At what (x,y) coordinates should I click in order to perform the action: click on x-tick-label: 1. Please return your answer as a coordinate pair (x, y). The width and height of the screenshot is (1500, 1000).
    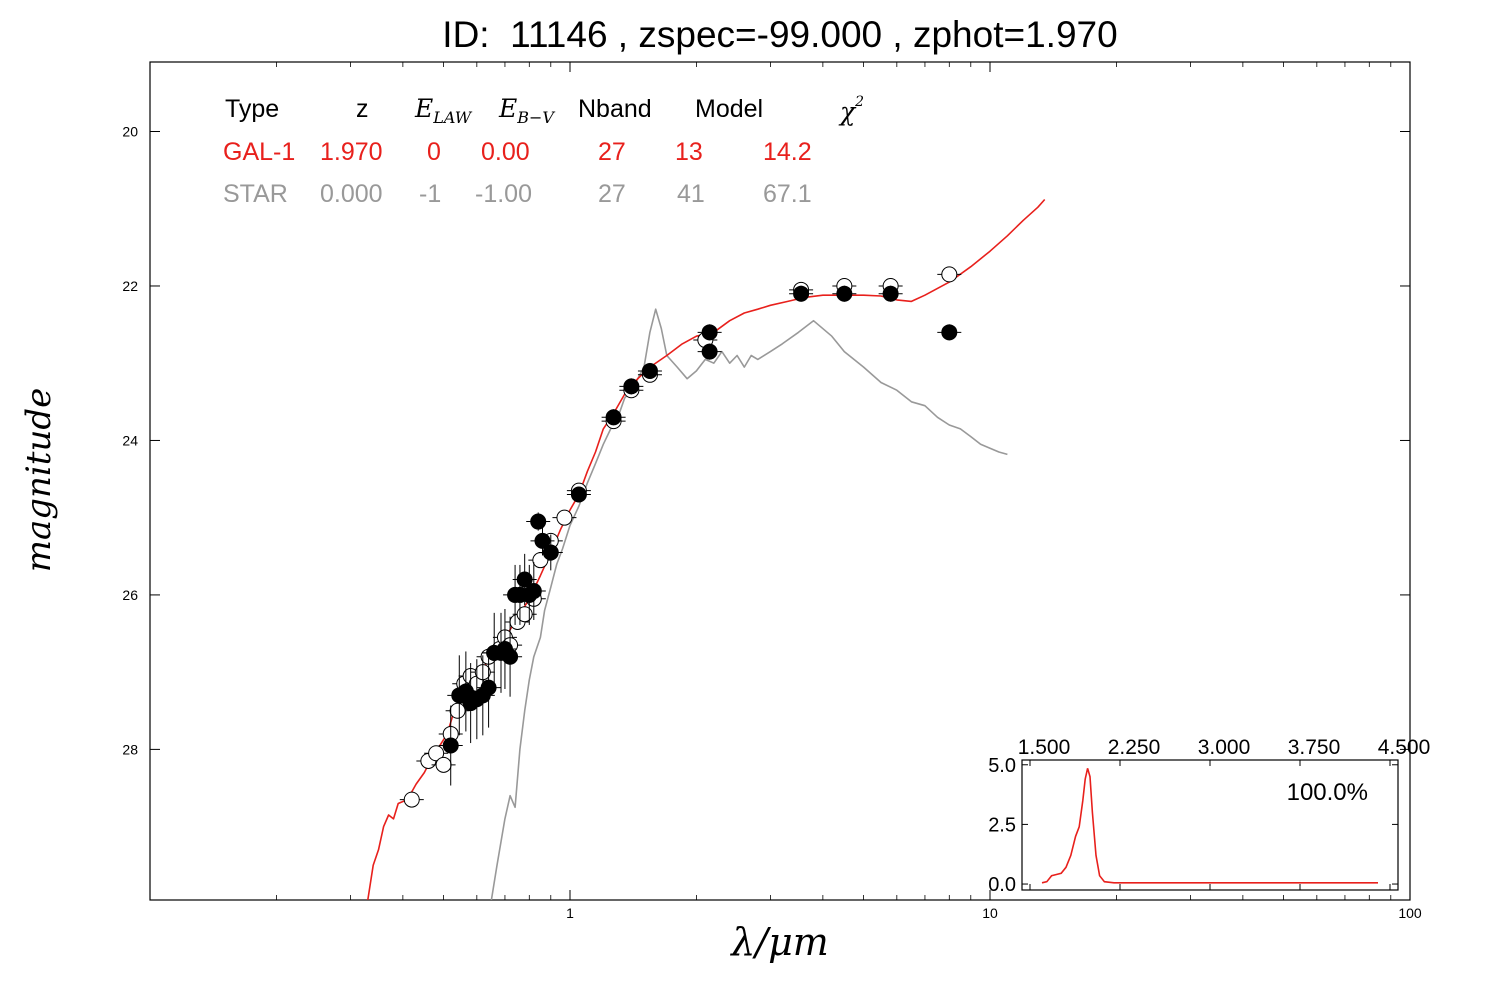
    Looking at the image, I should click on (570, 913).